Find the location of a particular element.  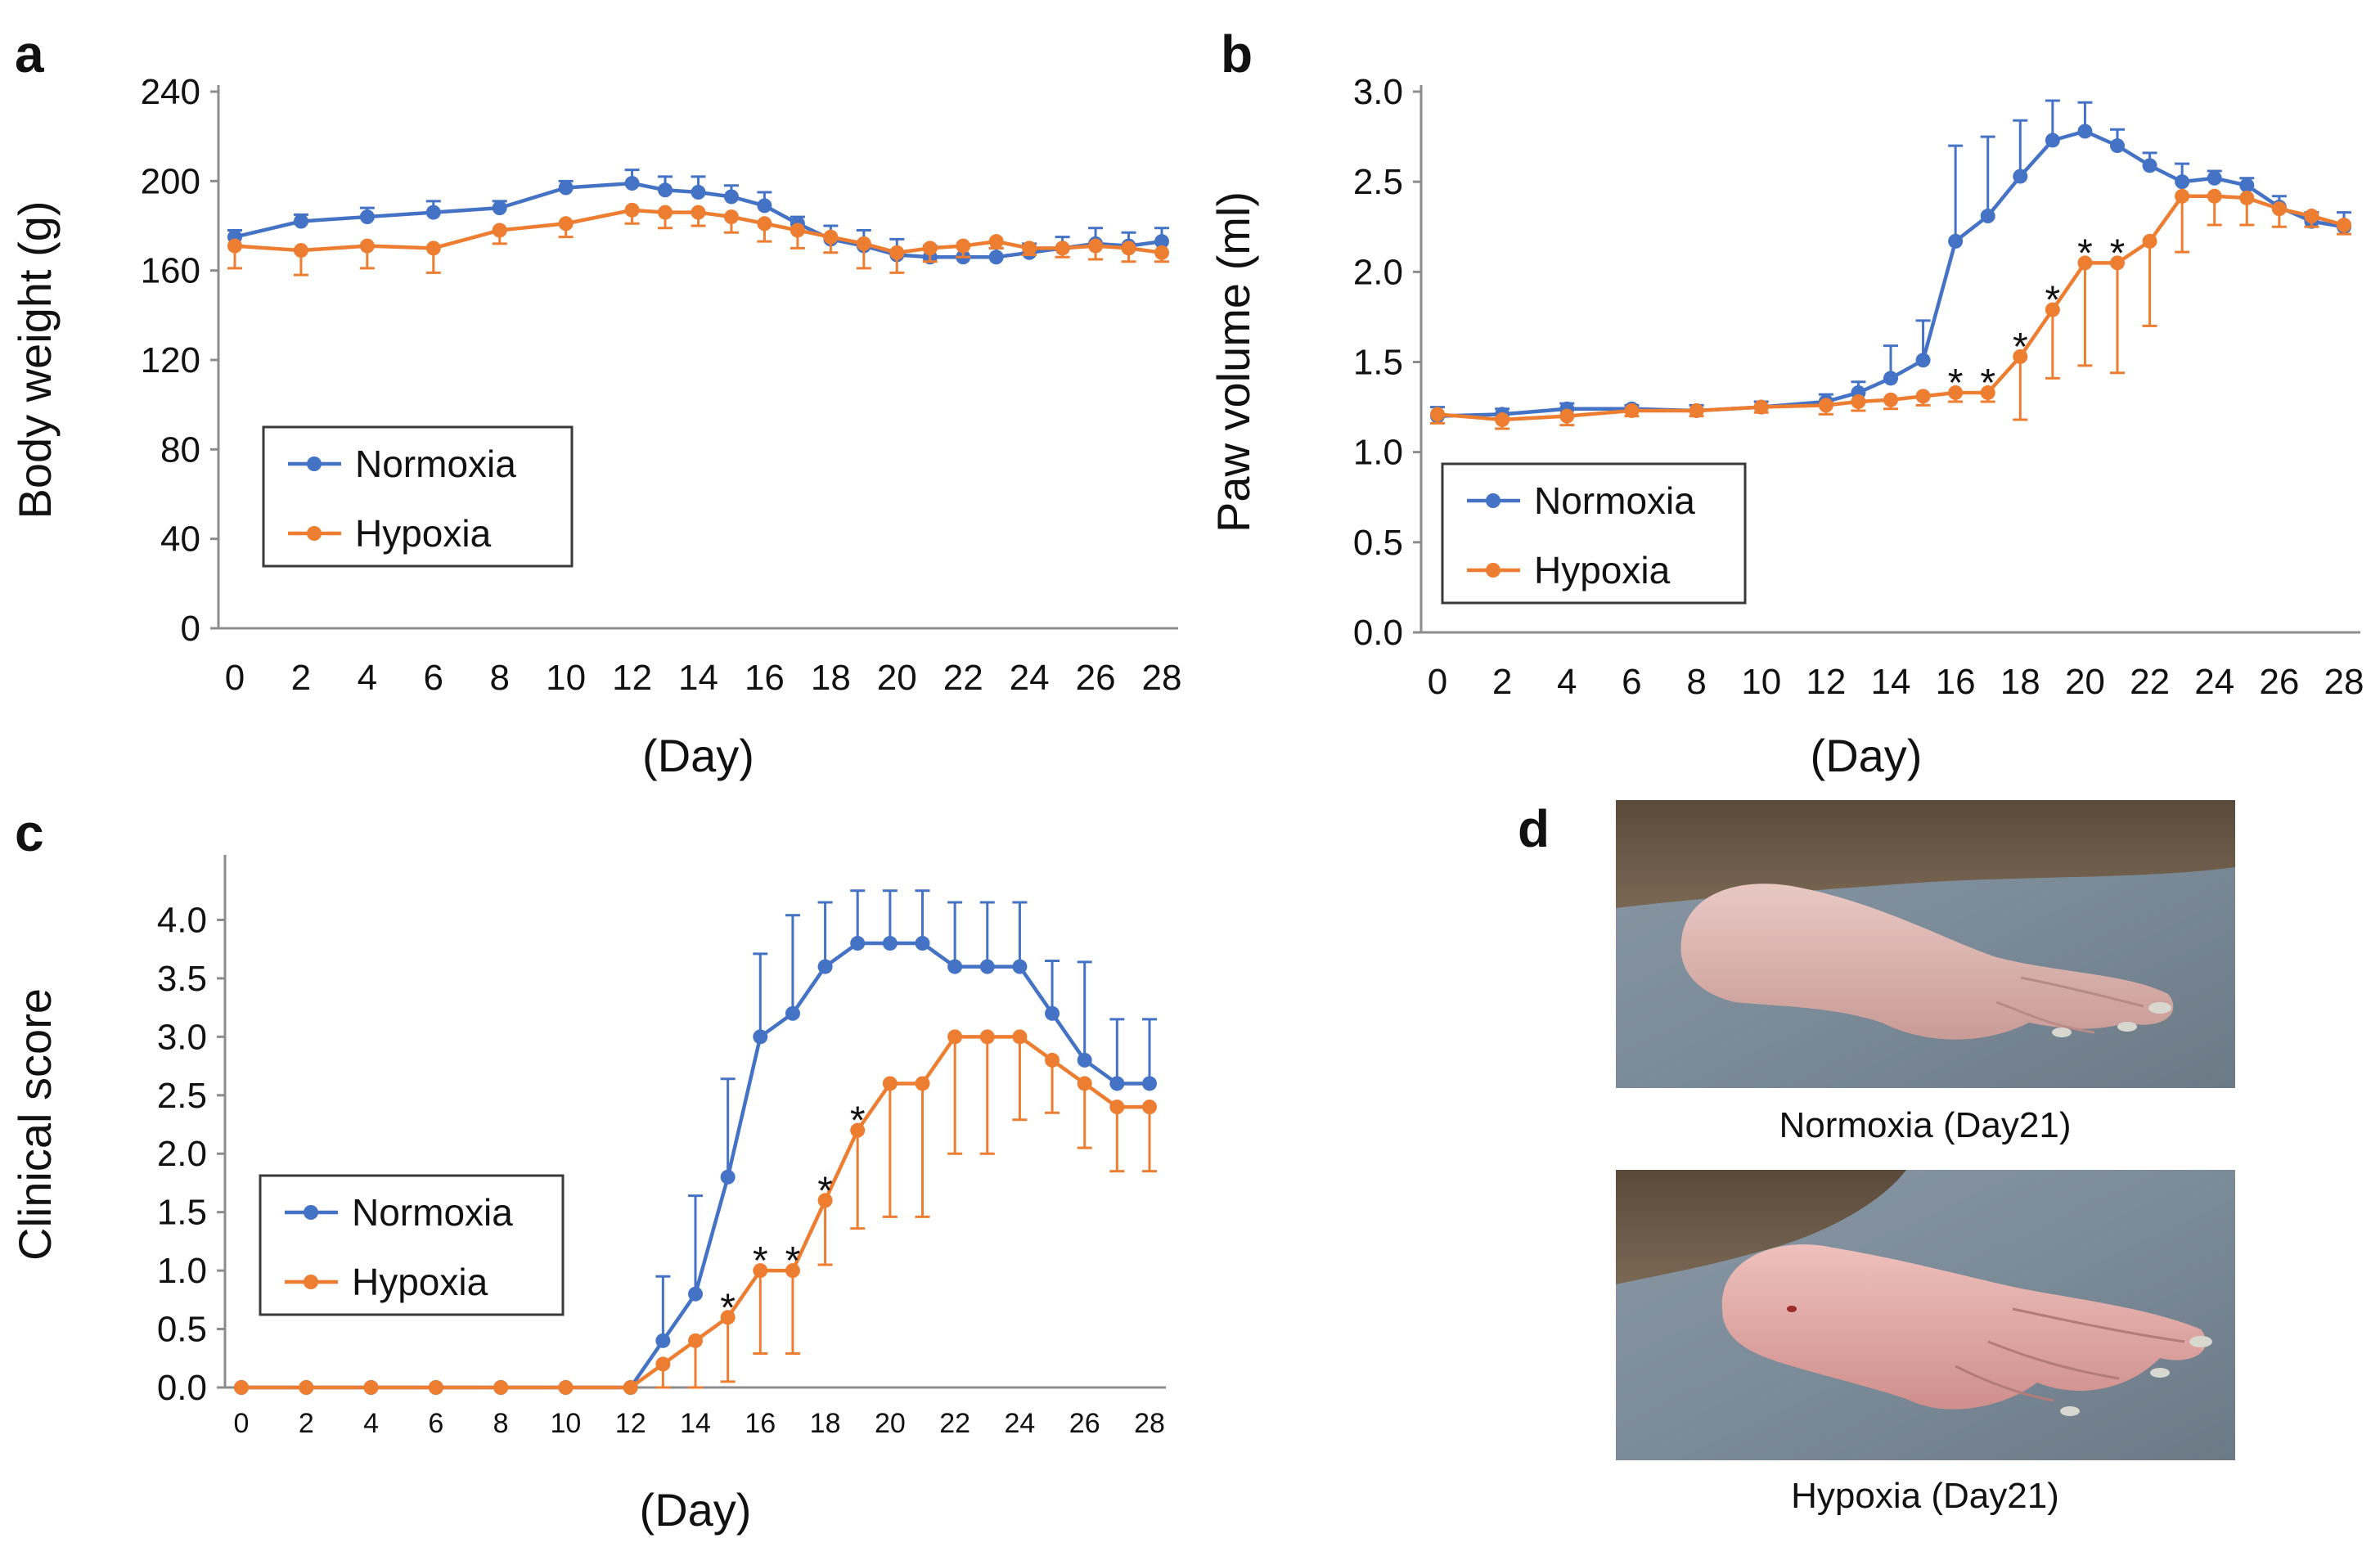

y-tick-label: 0.5 is located at coordinates (1378, 543).